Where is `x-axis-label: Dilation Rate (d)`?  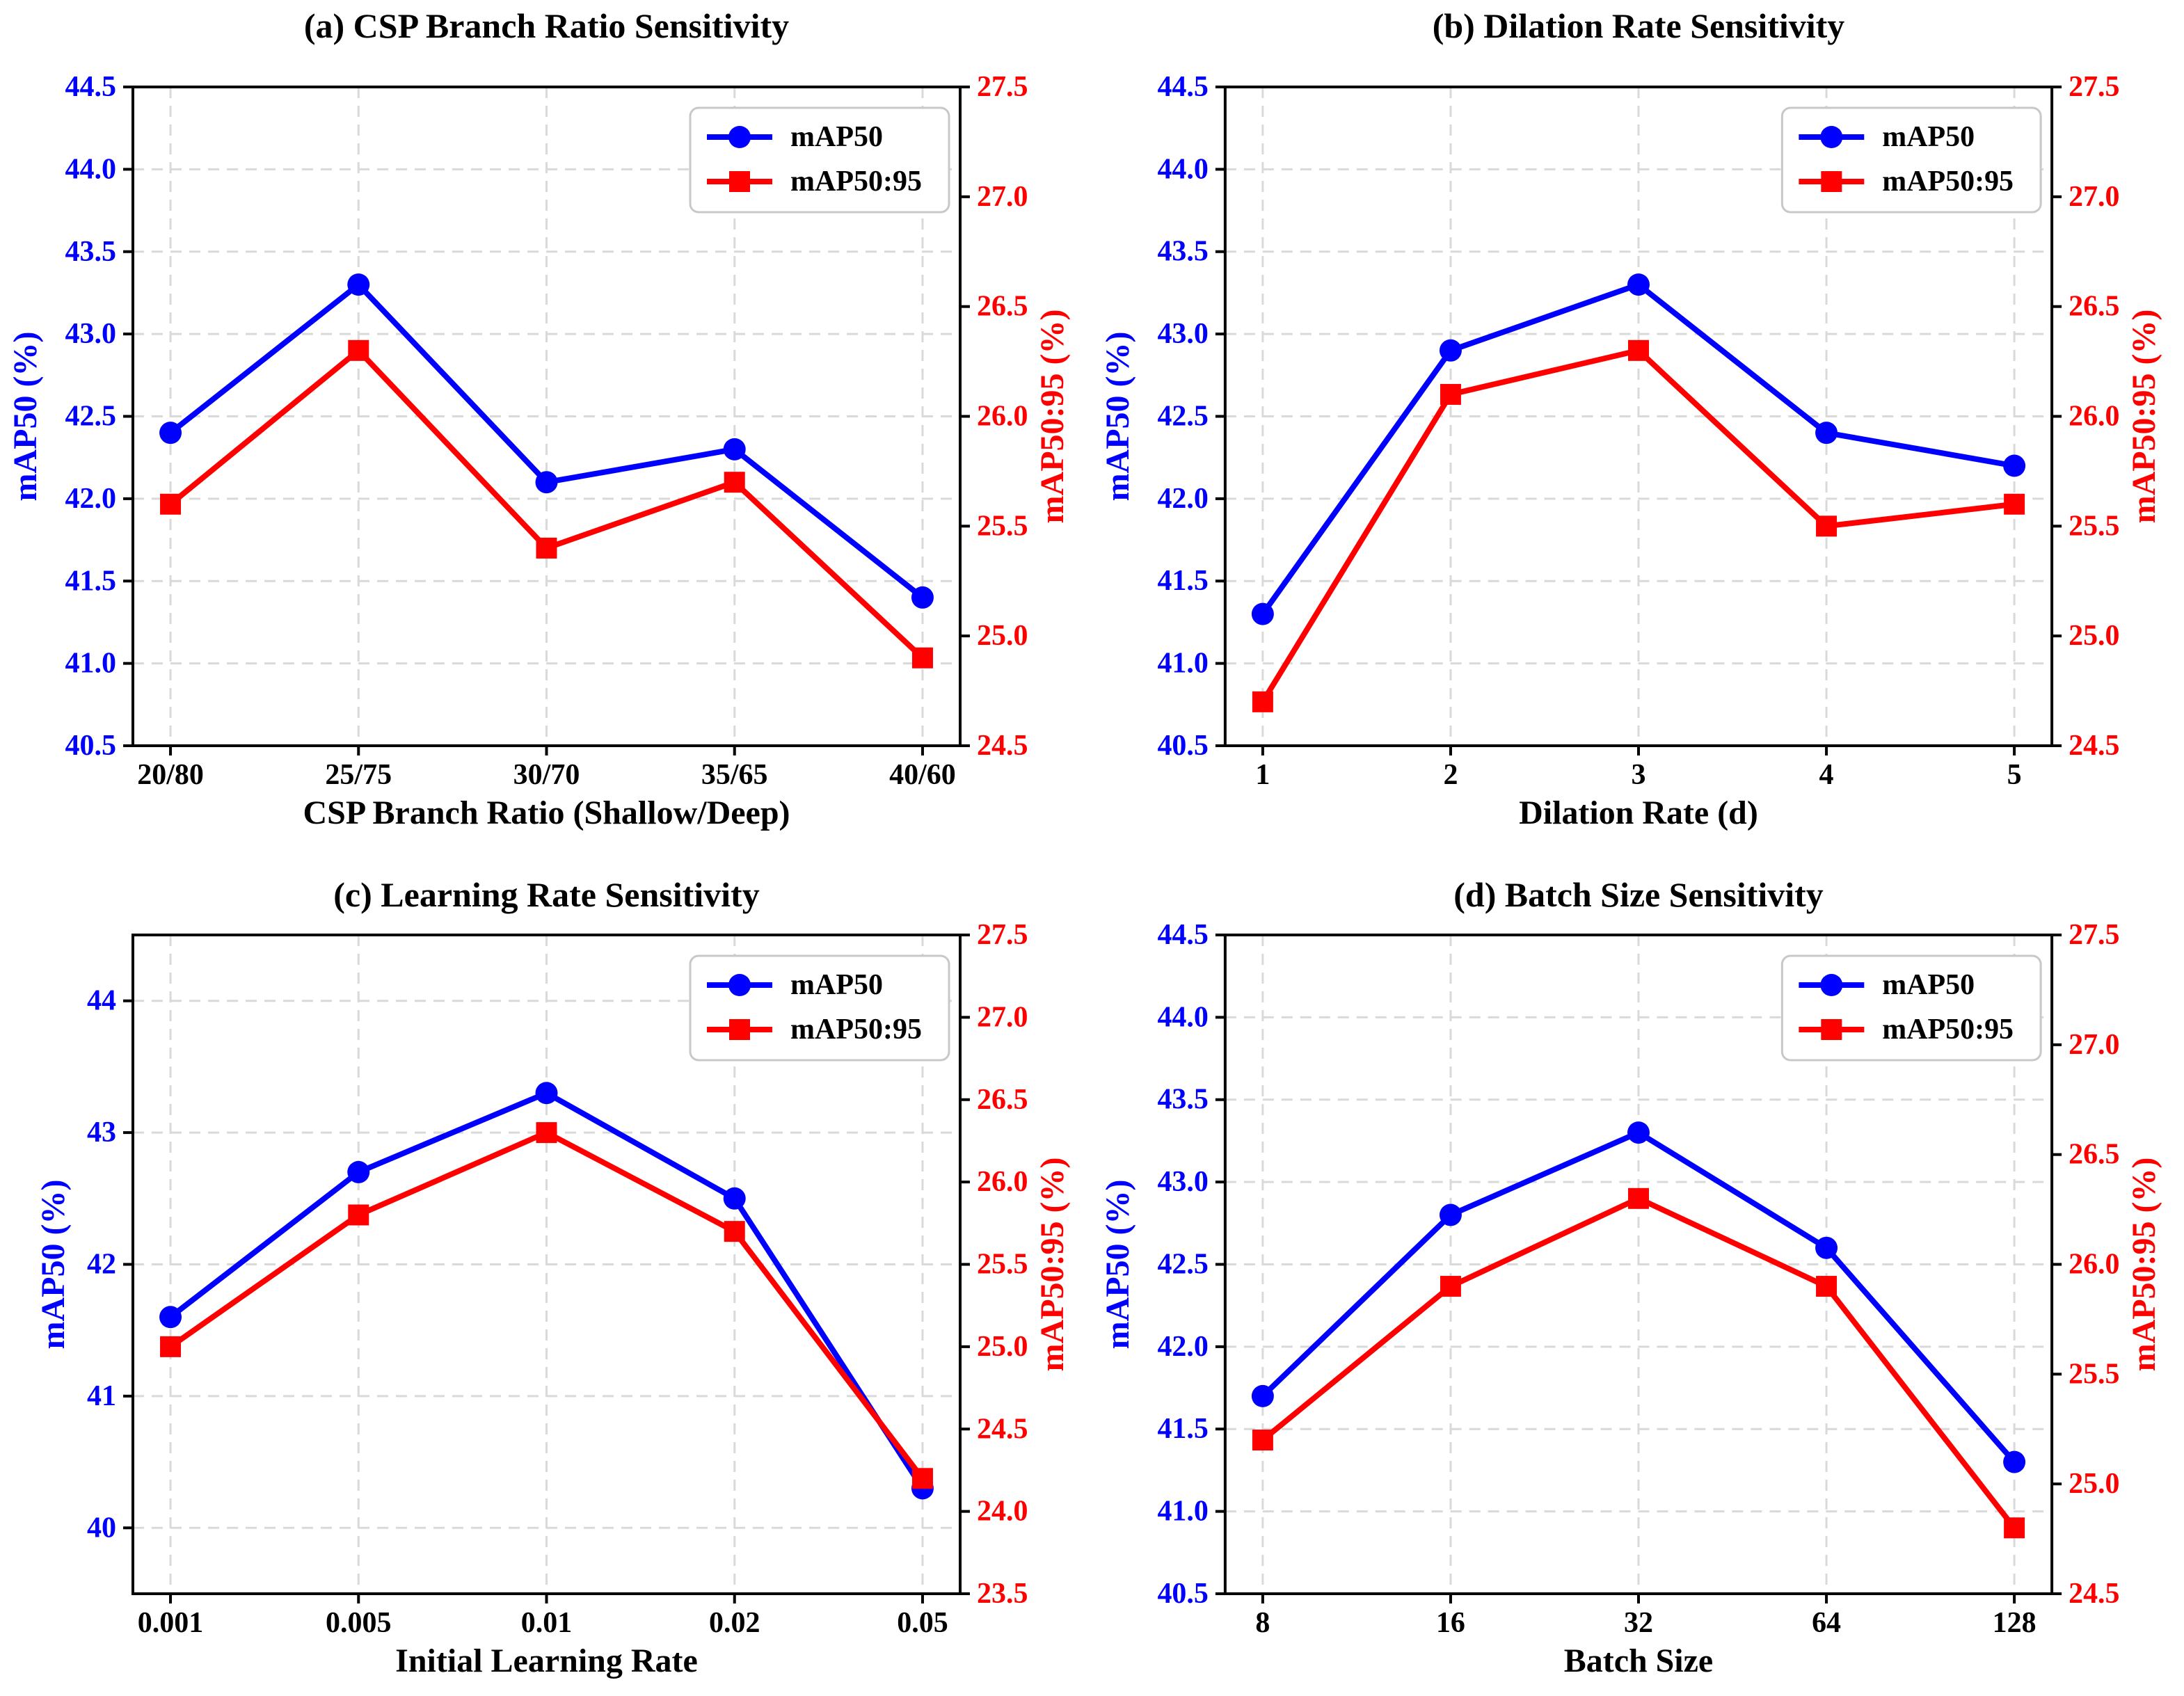 x-axis-label: Dilation Rate (d) is located at coordinates (1638, 812).